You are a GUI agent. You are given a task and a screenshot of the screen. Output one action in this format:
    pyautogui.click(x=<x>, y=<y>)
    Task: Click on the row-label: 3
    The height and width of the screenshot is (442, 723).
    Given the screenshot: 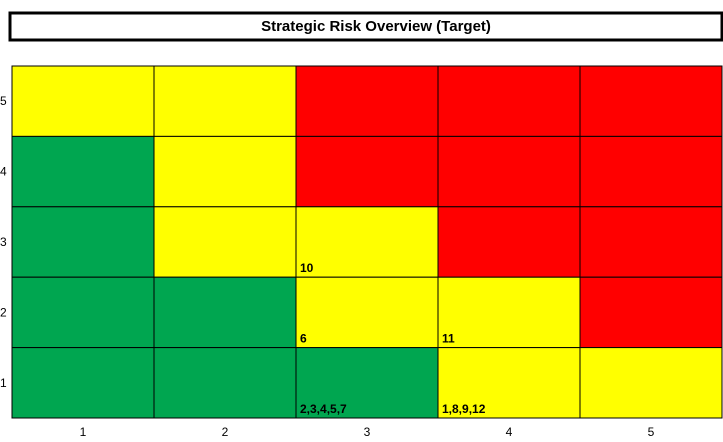 What is the action you would take?
    pyautogui.click(x=3, y=242)
    